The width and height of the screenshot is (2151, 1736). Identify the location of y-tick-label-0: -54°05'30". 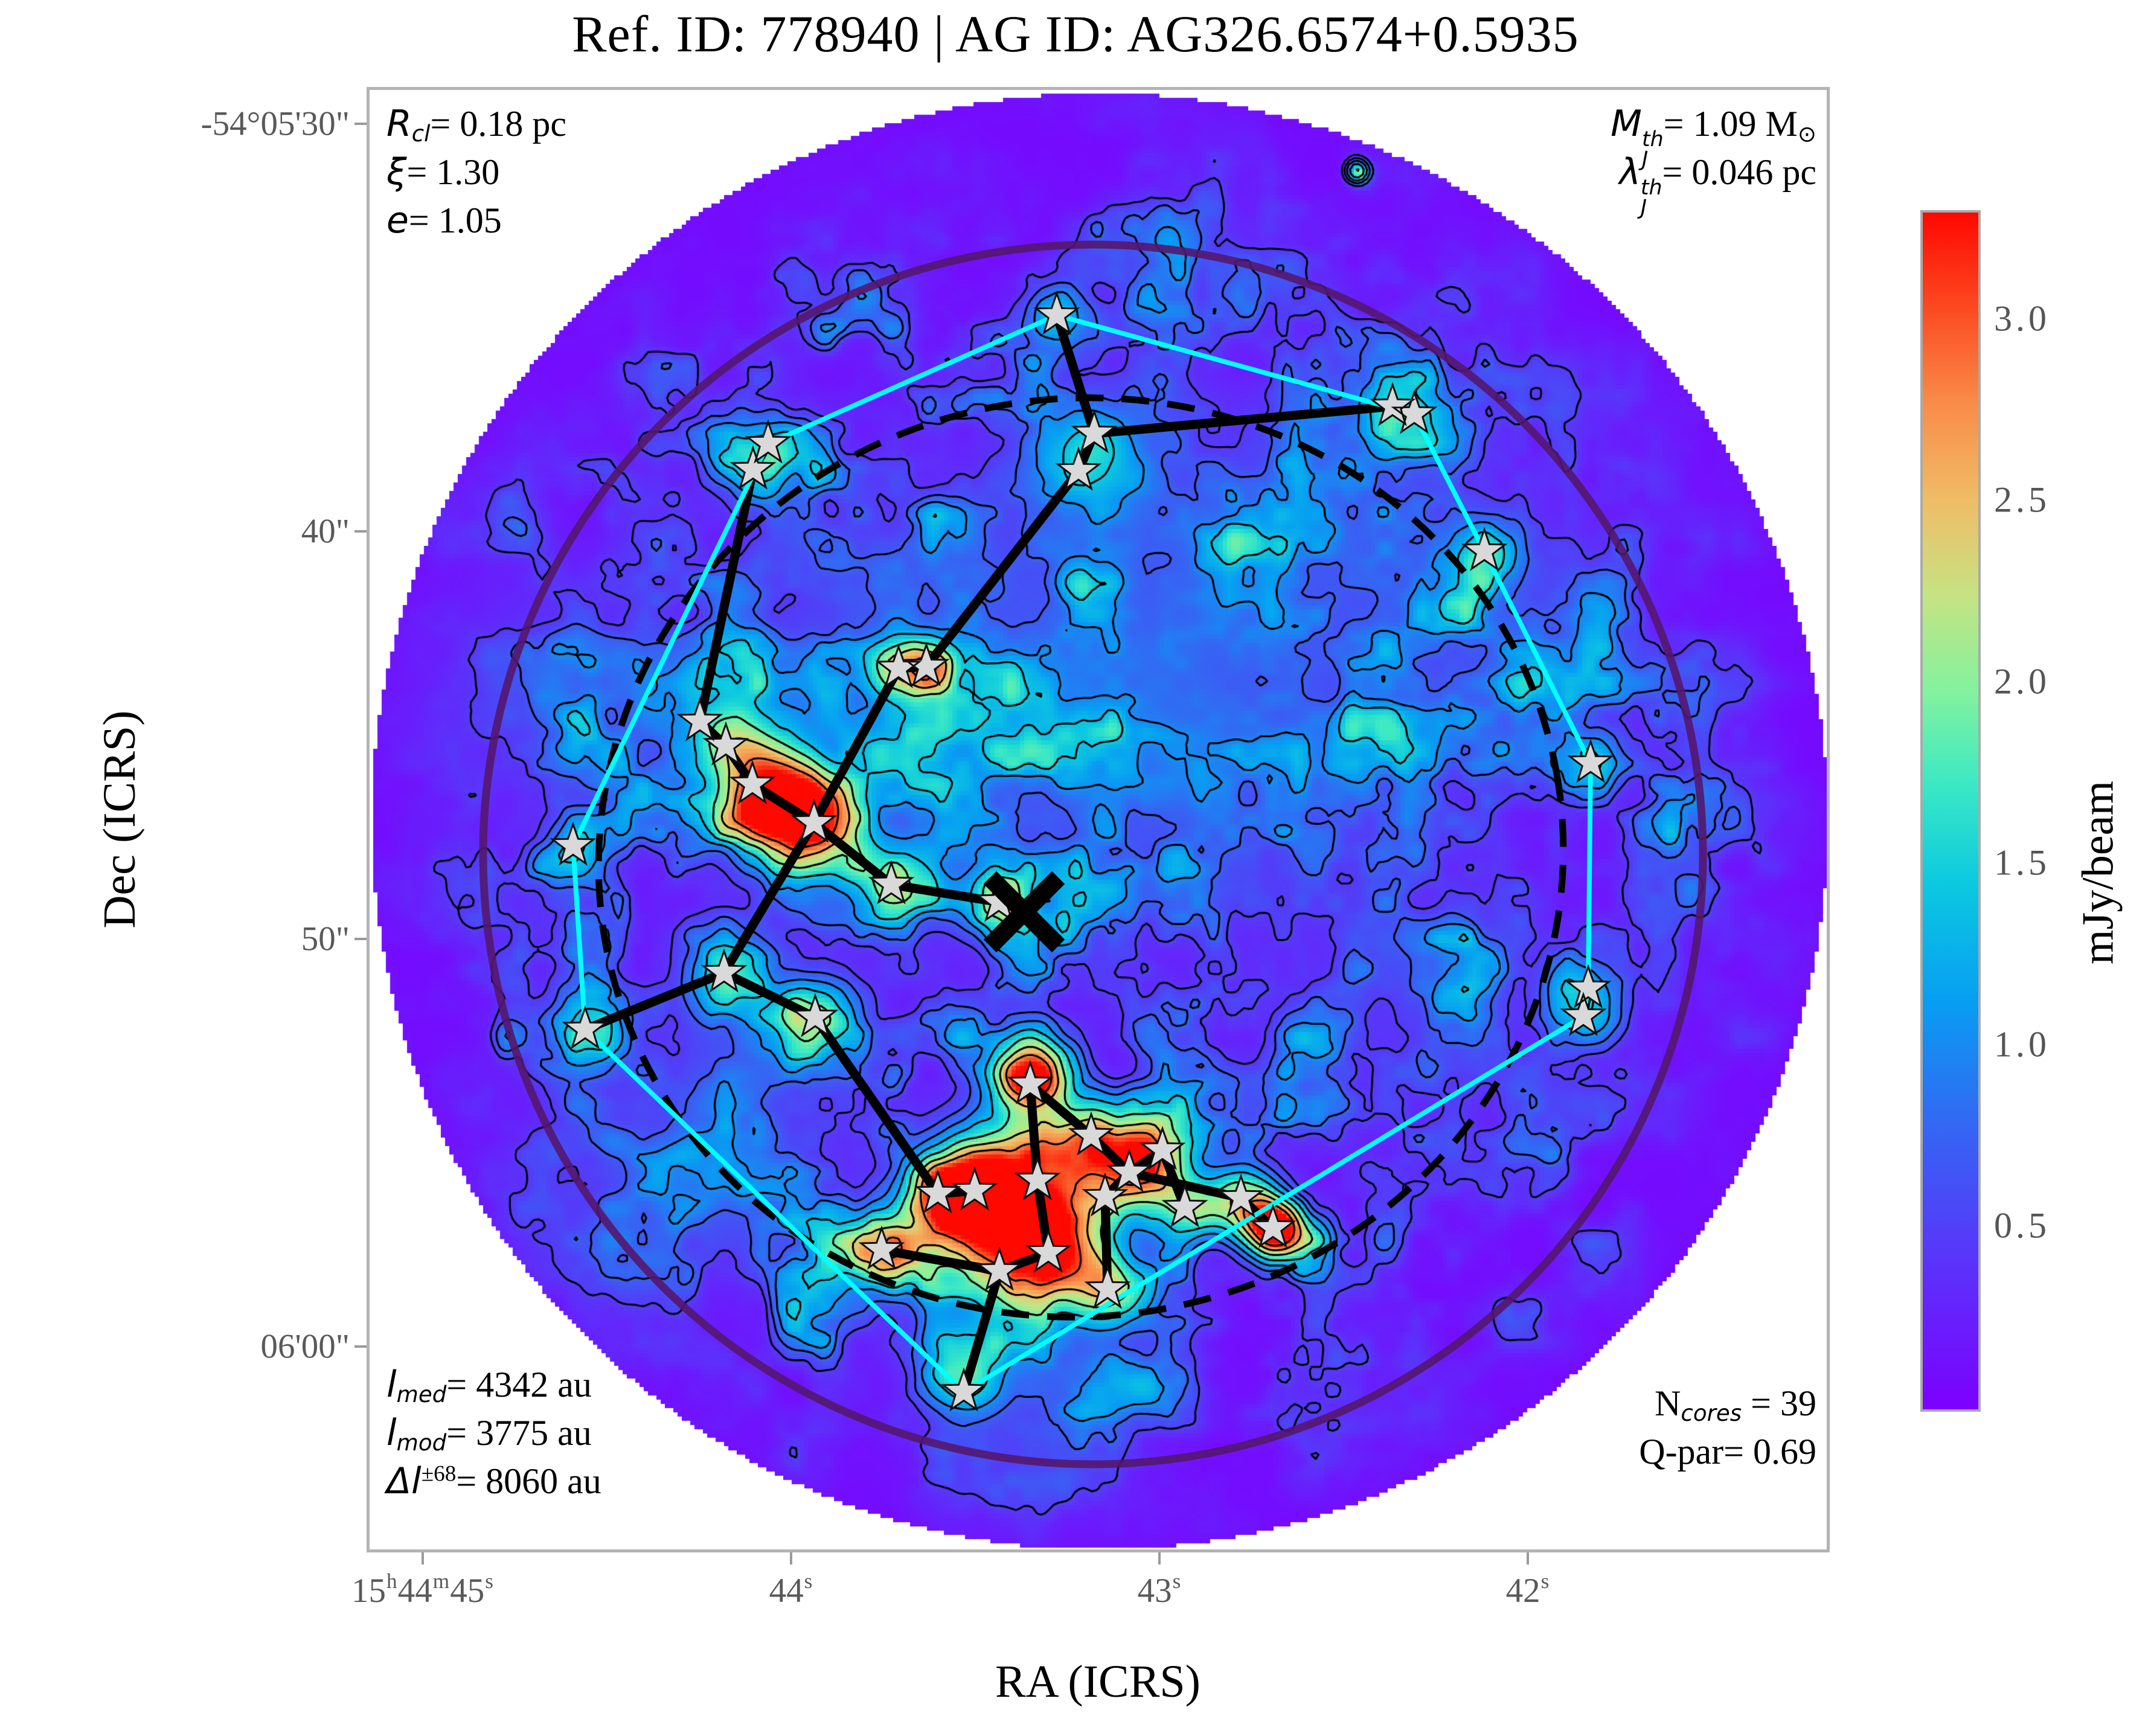
(275, 123).